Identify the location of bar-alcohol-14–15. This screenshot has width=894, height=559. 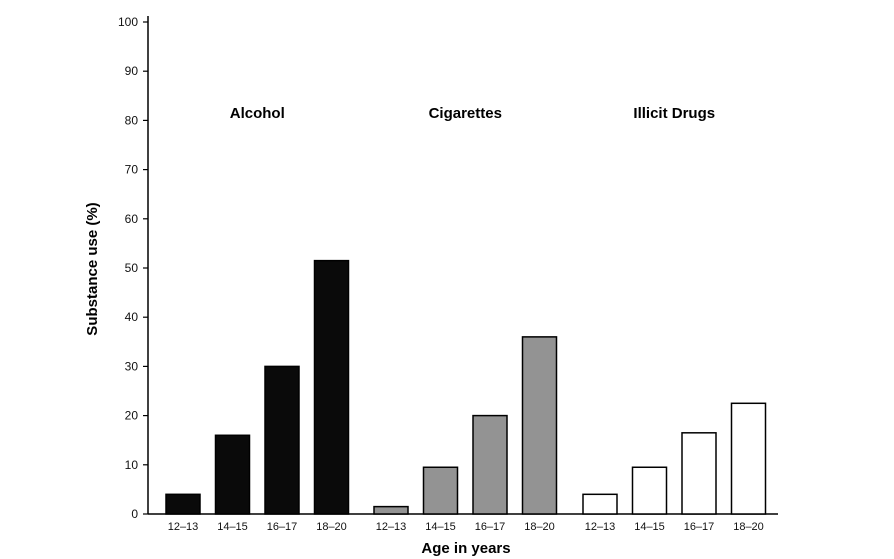
(232, 474).